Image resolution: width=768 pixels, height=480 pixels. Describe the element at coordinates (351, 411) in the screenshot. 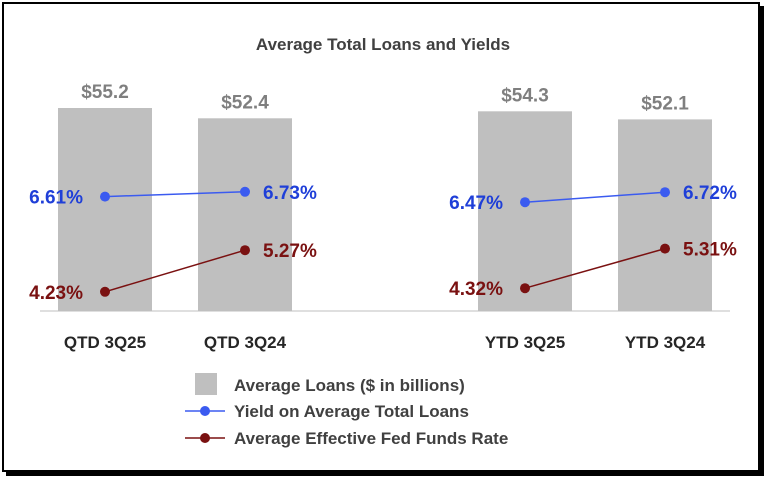

I see `legend-label-line: Yield on Average Total Loans` at that location.